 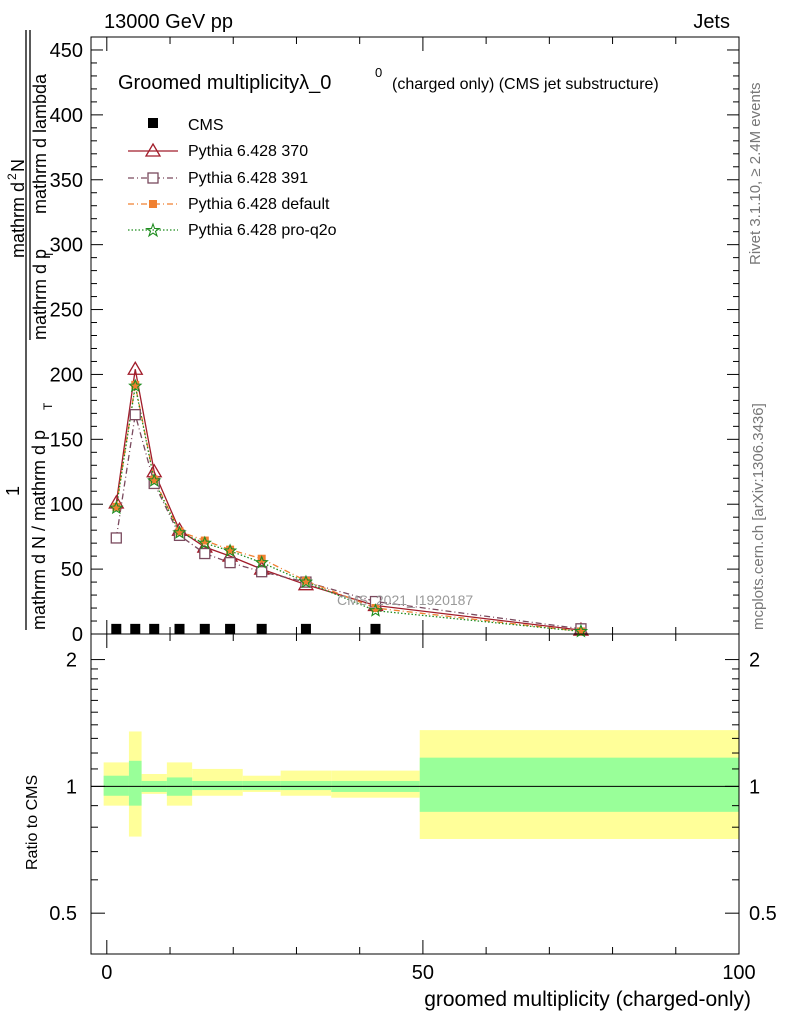 What do you see at coordinates (153, 230) in the screenshot?
I see `legend-marker-q2o` at bounding box center [153, 230].